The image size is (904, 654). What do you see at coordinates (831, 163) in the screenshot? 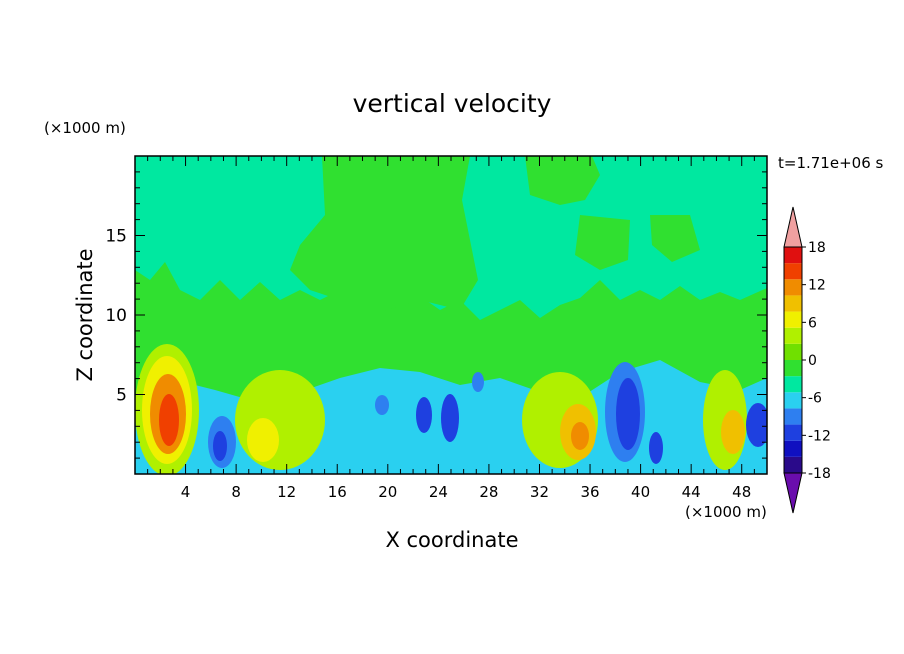
I see `time-label: t=1.71e+06 s` at bounding box center [831, 163].